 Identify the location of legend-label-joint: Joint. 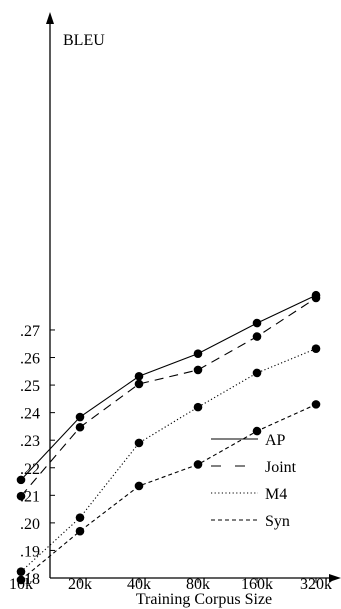
(281, 467).